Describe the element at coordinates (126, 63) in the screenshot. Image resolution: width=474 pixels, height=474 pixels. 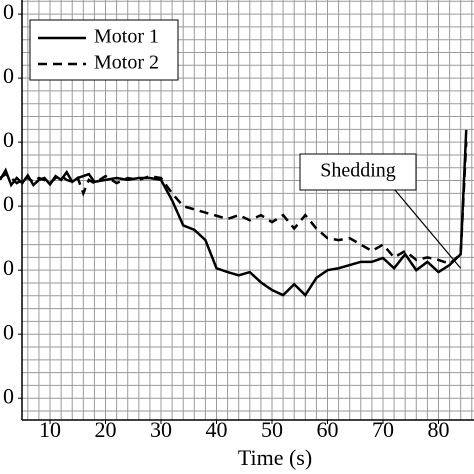
I see `legend-label: Motor 2` at that location.